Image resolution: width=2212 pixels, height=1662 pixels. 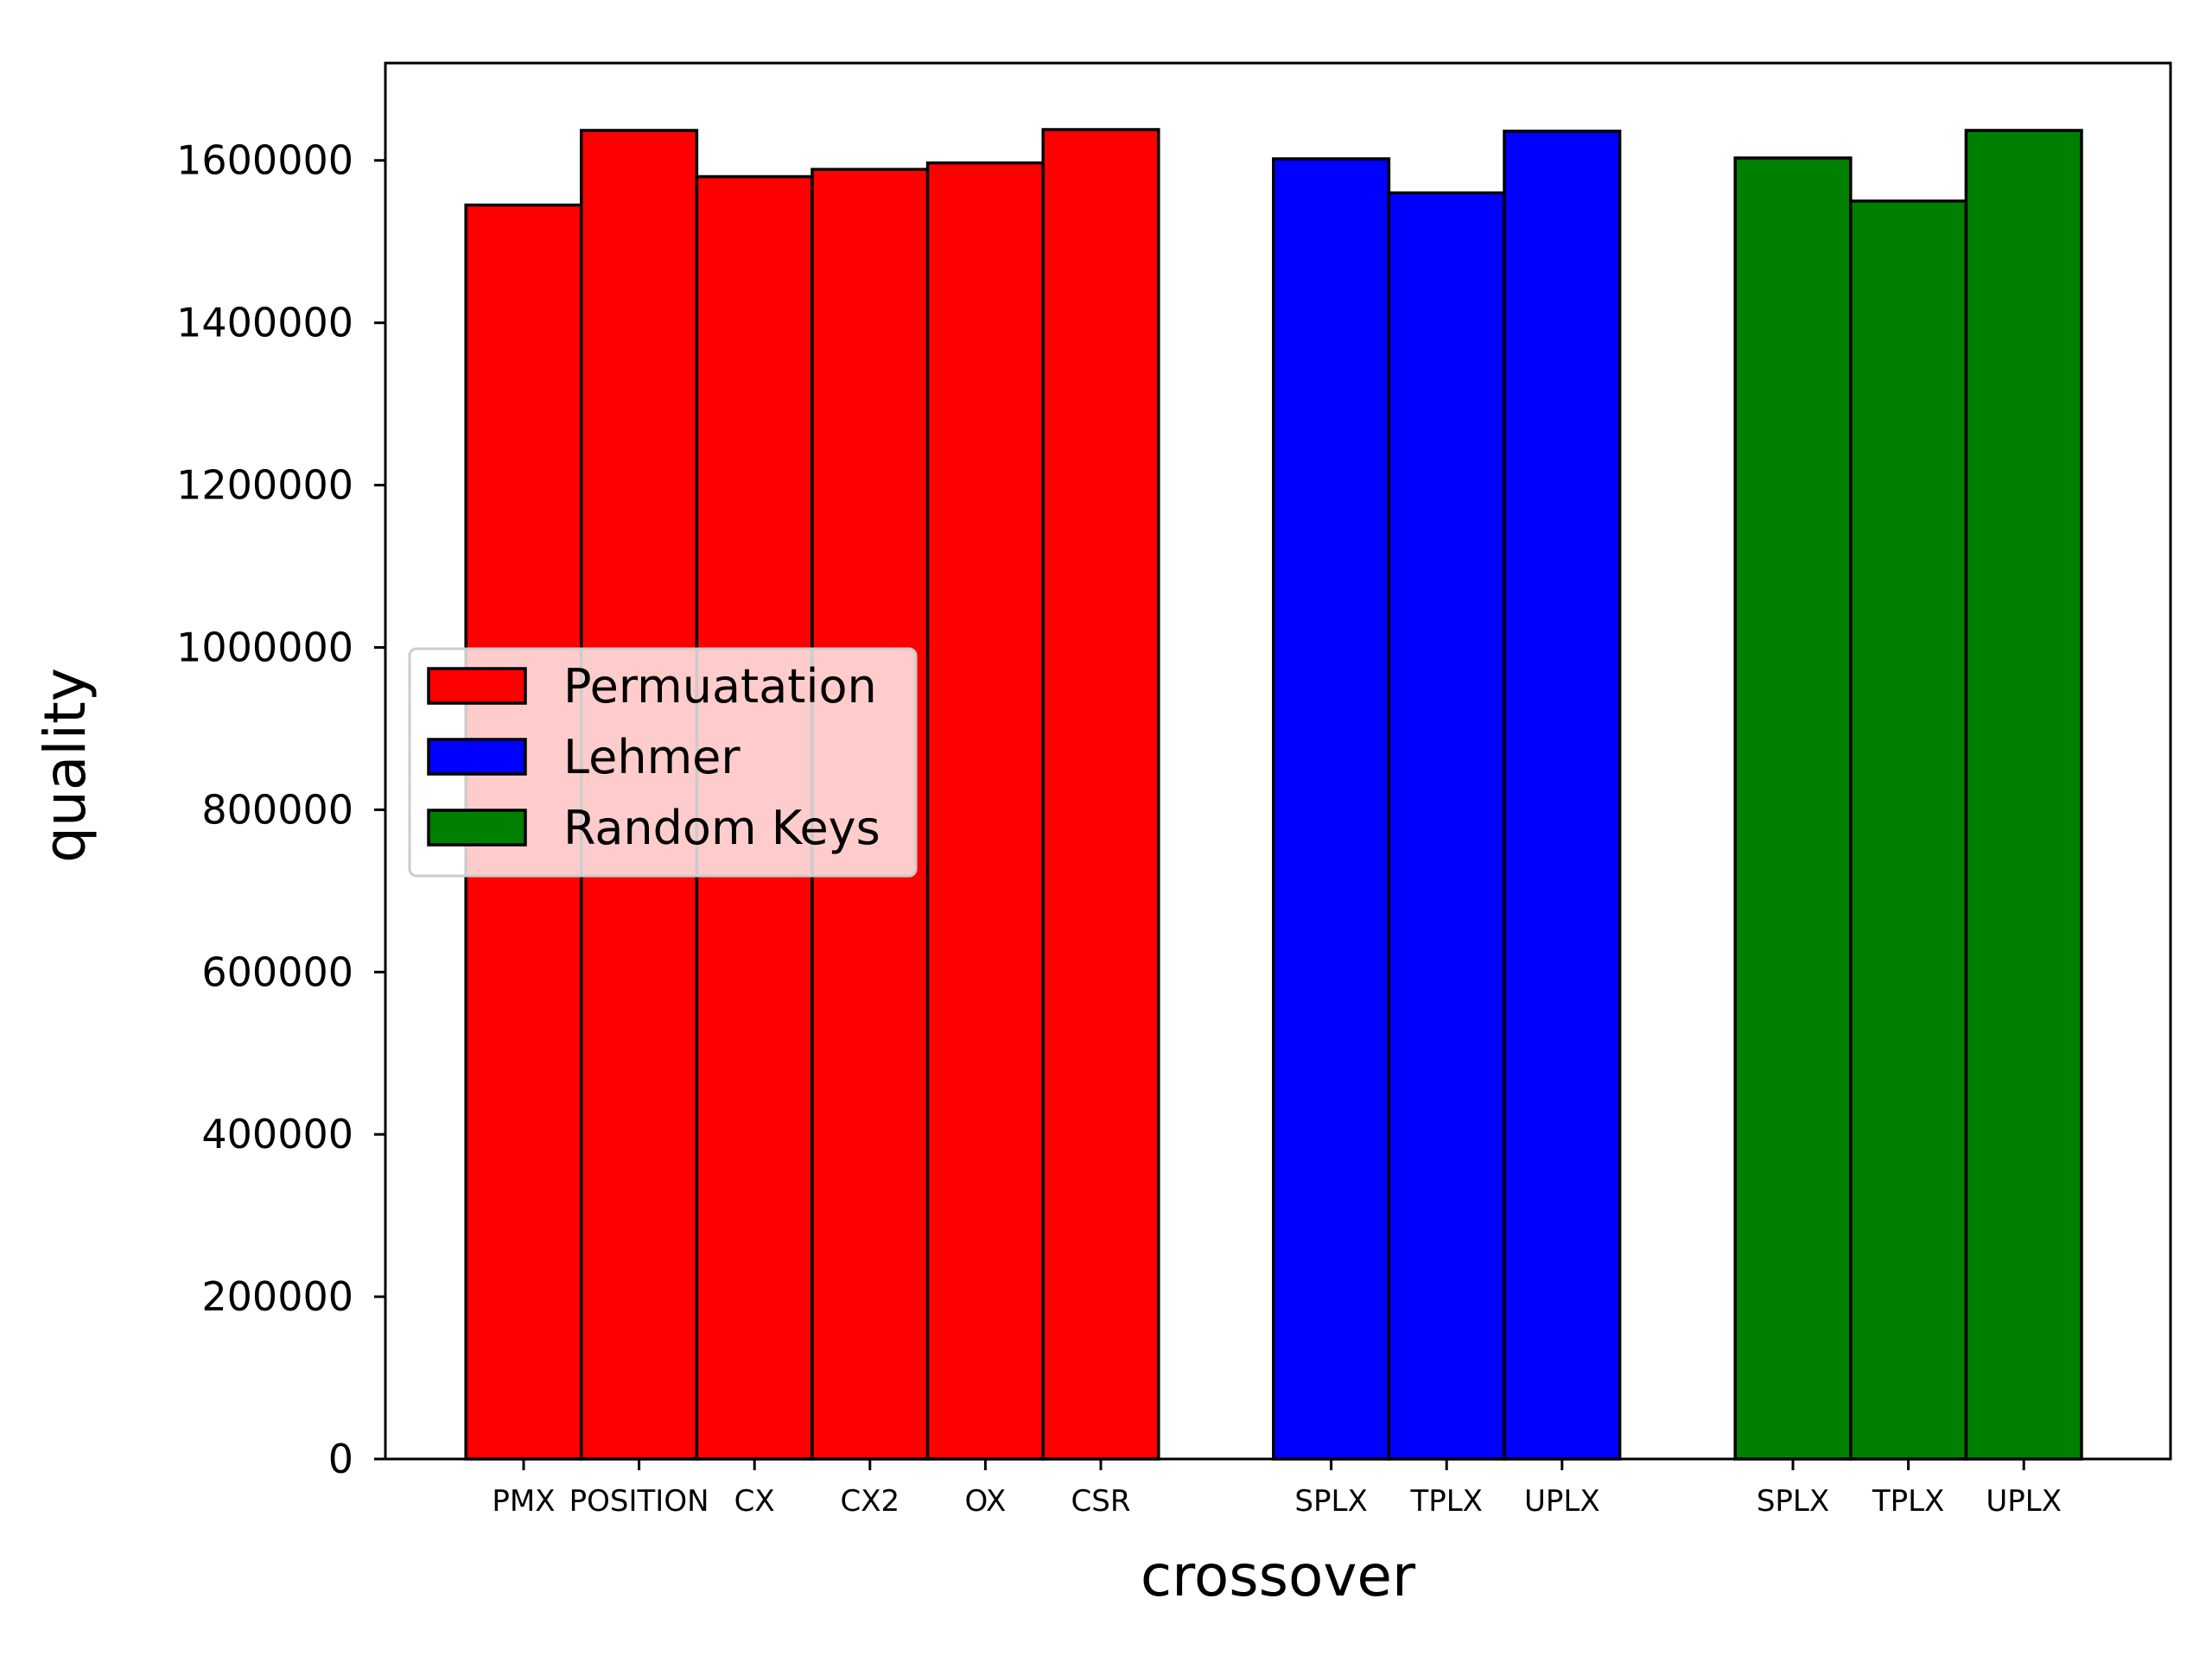 I want to click on legend-label: Permuatation, so click(x=720, y=686).